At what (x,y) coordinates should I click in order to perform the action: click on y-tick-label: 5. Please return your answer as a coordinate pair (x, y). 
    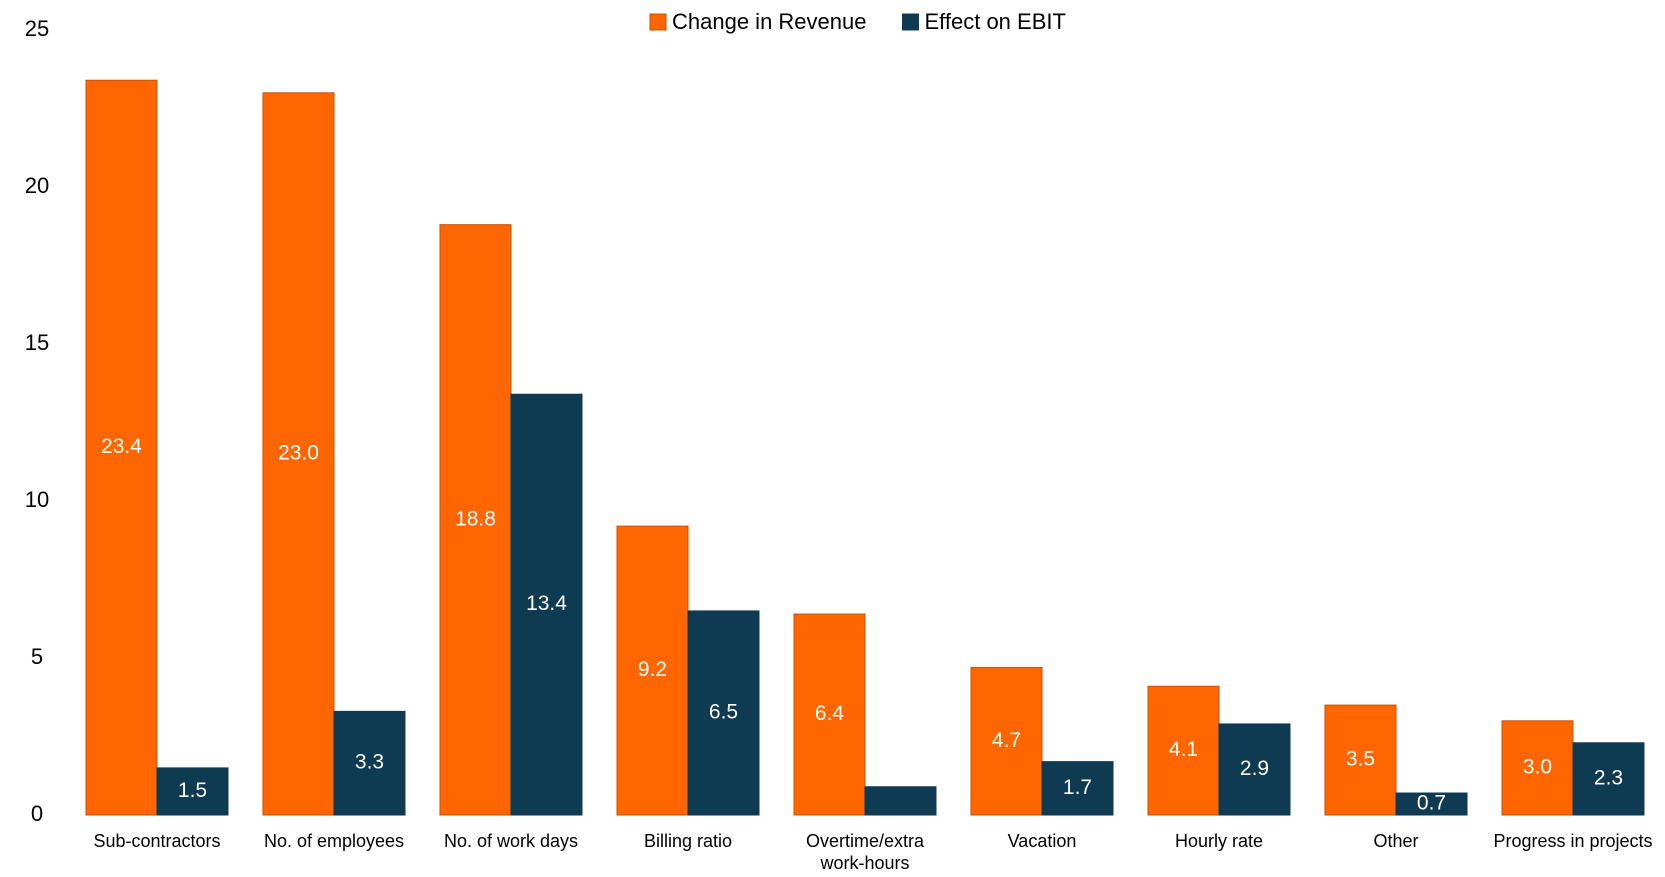
    Looking at the image, I should click on (37, 656).